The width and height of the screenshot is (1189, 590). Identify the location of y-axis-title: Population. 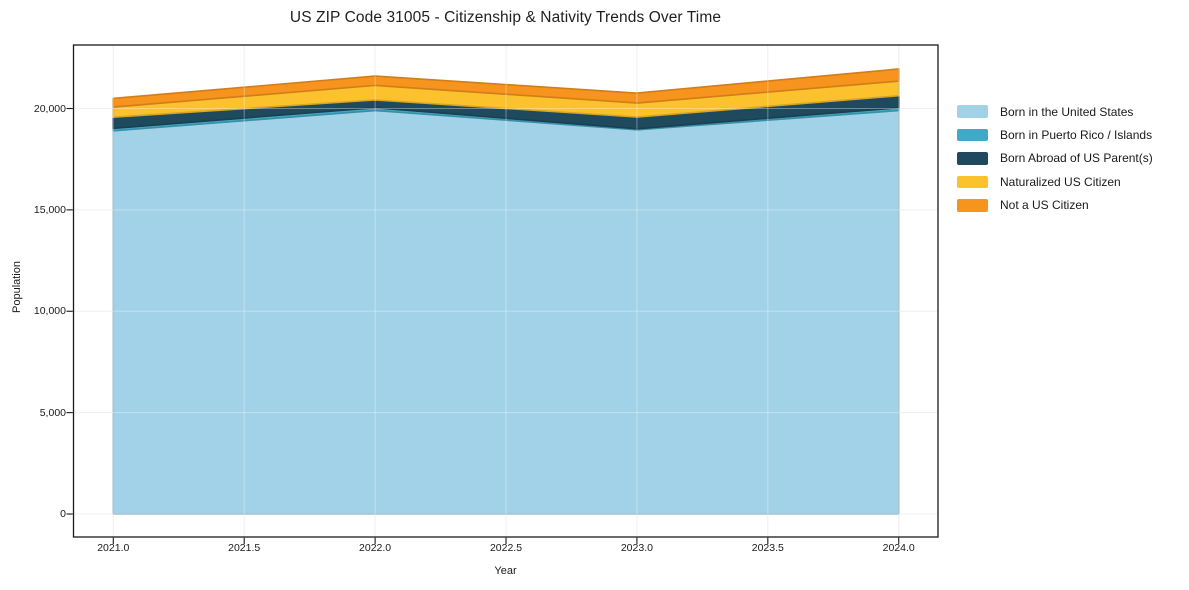
(17, 287).